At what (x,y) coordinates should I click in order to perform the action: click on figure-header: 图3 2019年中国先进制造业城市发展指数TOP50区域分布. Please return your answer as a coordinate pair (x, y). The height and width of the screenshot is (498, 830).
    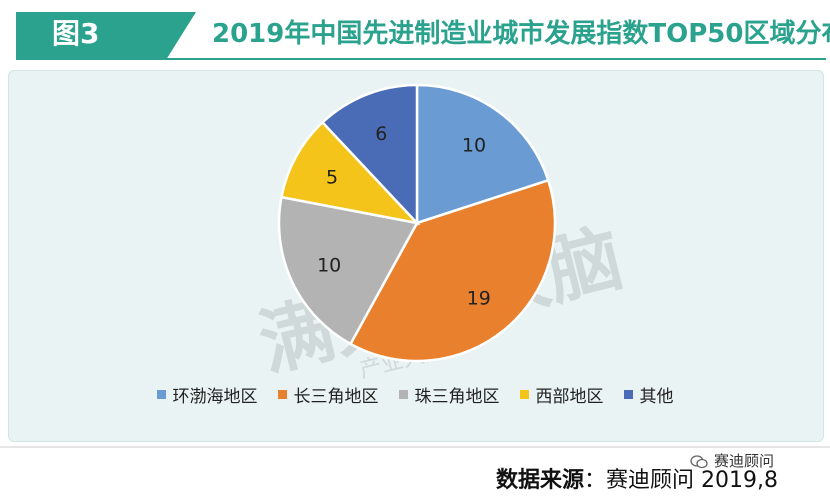
    Looking at the image, I should click on (415, 31).